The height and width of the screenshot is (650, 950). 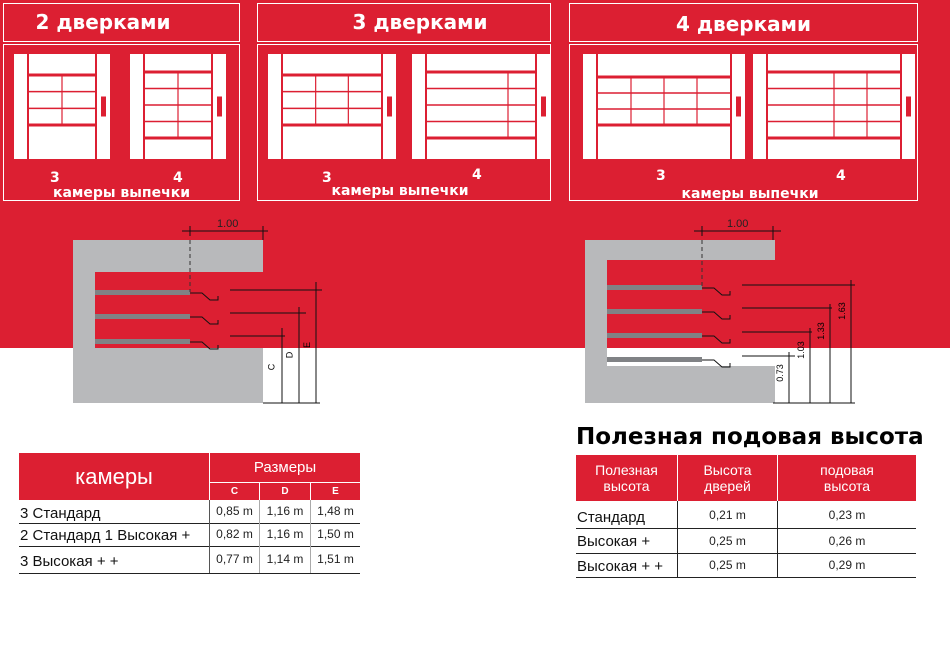 I want to click on oven-left-bottom-block, so click(x=168, y=375).